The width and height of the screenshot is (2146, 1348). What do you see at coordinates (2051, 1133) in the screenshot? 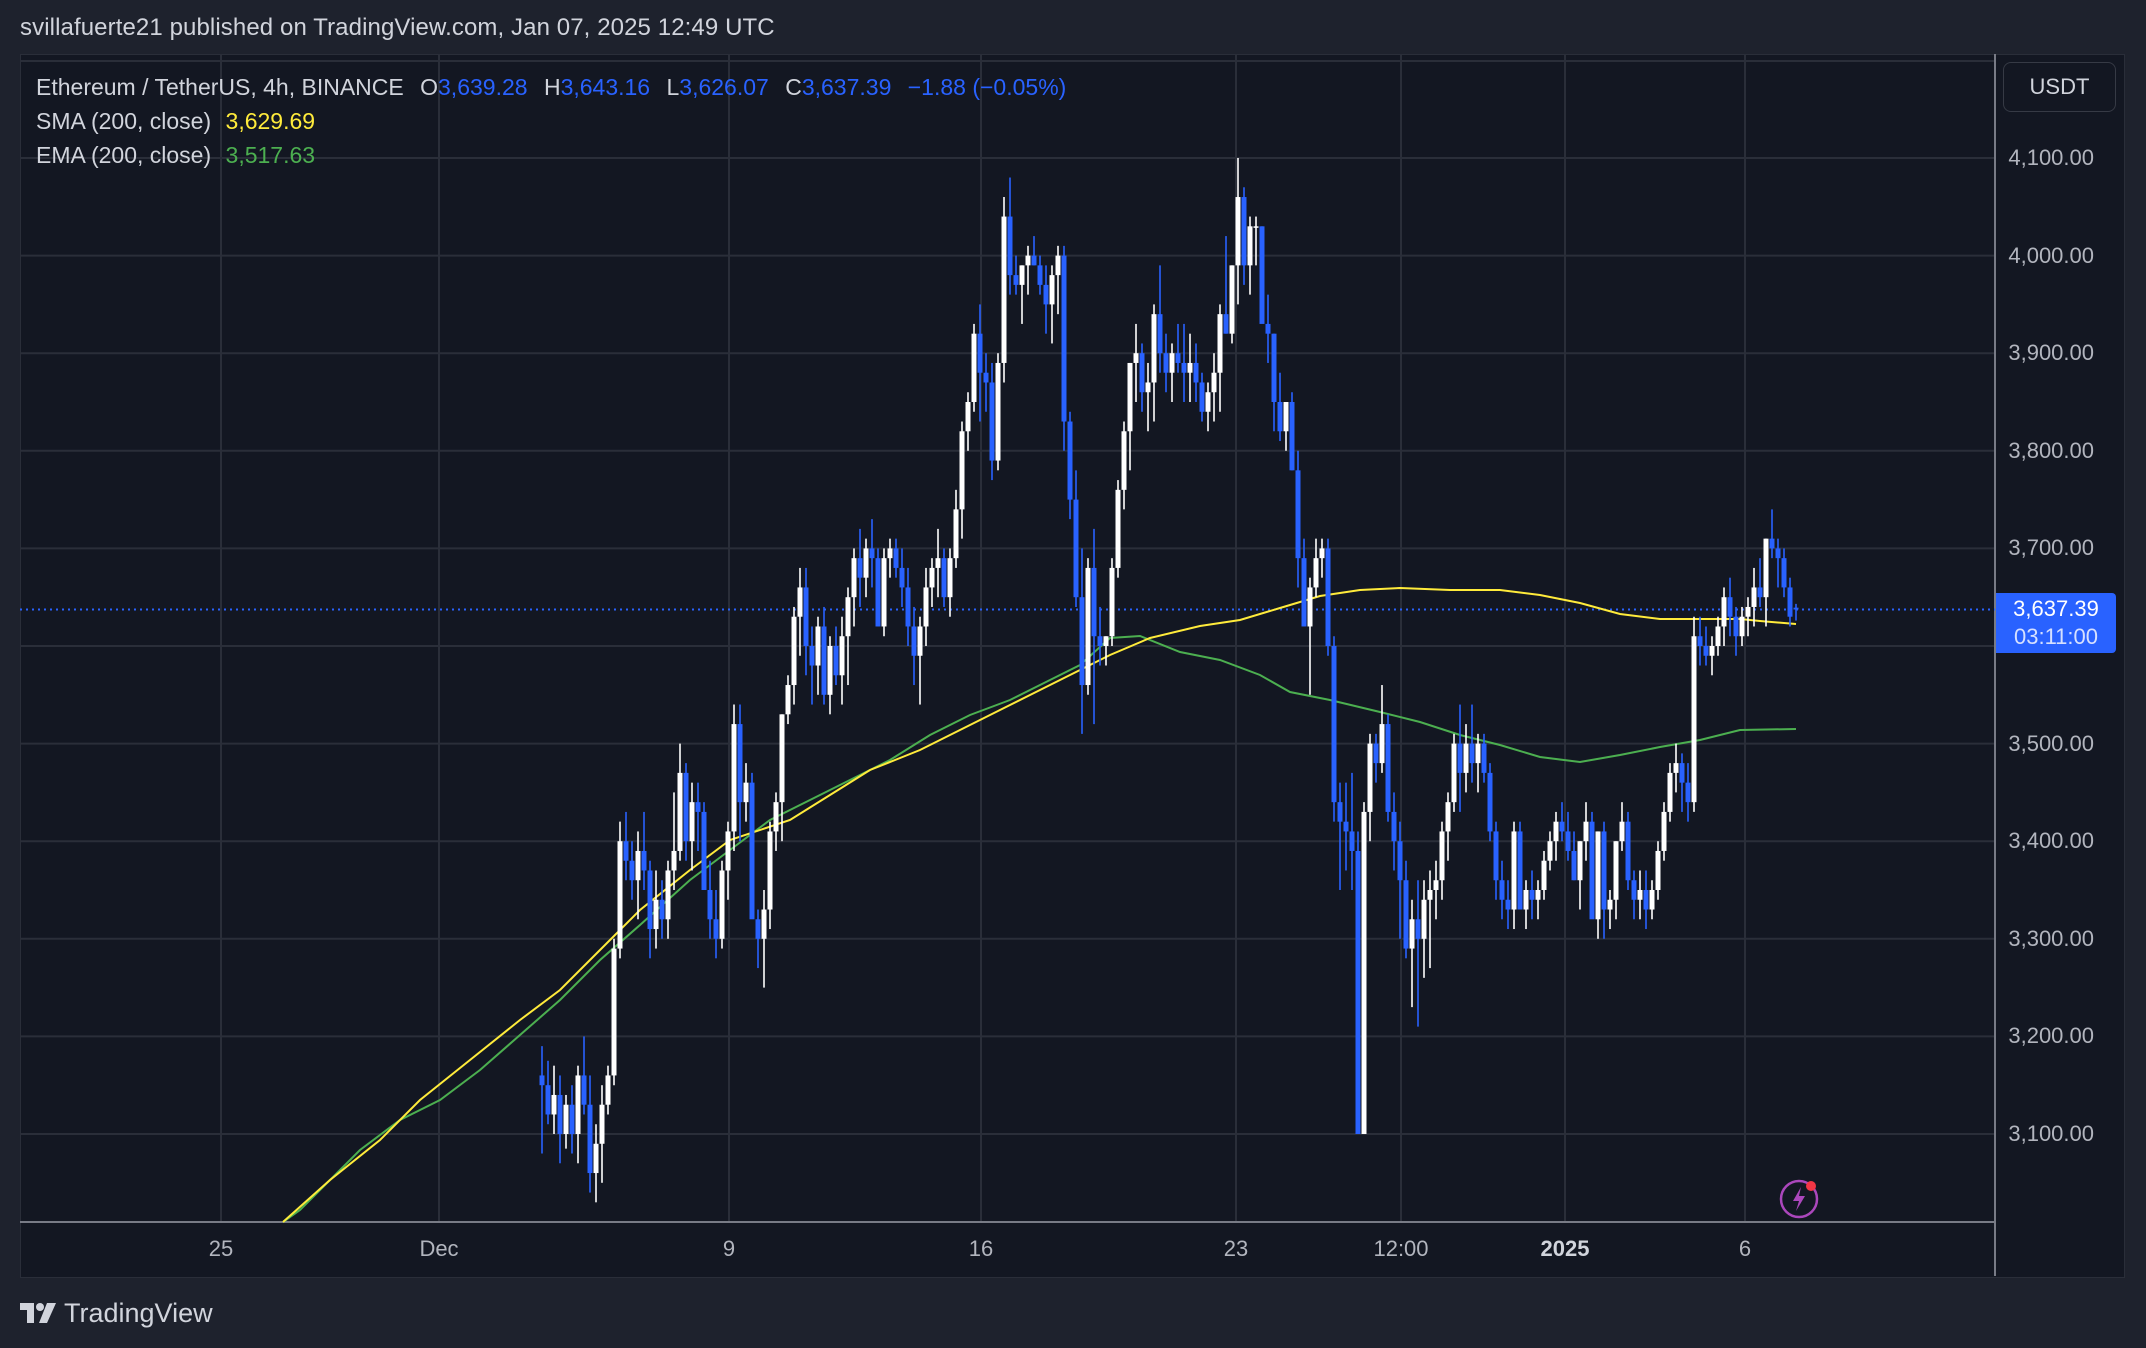
I see `price-tick: 3,100.00` at bounding box center [2051, 1133].